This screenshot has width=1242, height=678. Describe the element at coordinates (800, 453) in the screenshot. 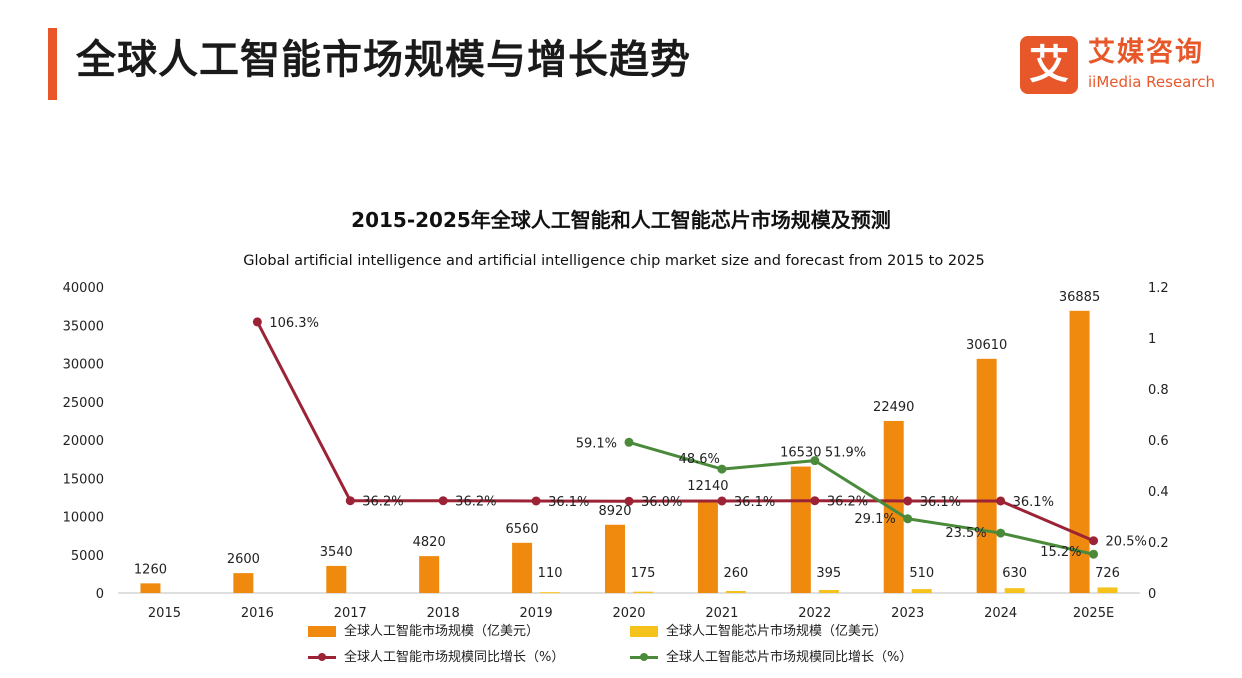

I see `data-label-ai-market: 16530` at that location.